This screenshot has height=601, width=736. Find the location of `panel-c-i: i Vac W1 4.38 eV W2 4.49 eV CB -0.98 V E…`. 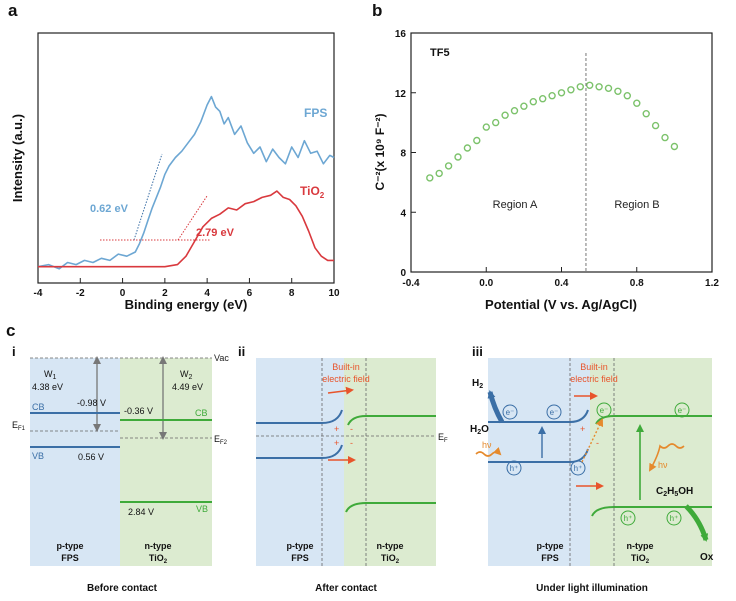

panel-c-i: i Vac W1 4.38 eV W2 4.49 eV CB -0.98 V E… is located at coordinates (120, 469).